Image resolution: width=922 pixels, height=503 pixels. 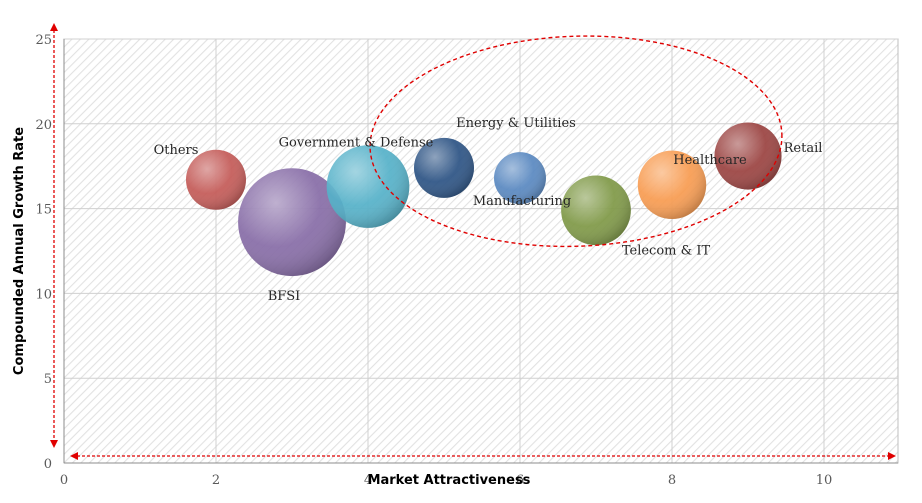 What do you see at coordinates (520, 480) in the screenshot?
I see `x-tick-label: 6` at bounding box center [520, 480].